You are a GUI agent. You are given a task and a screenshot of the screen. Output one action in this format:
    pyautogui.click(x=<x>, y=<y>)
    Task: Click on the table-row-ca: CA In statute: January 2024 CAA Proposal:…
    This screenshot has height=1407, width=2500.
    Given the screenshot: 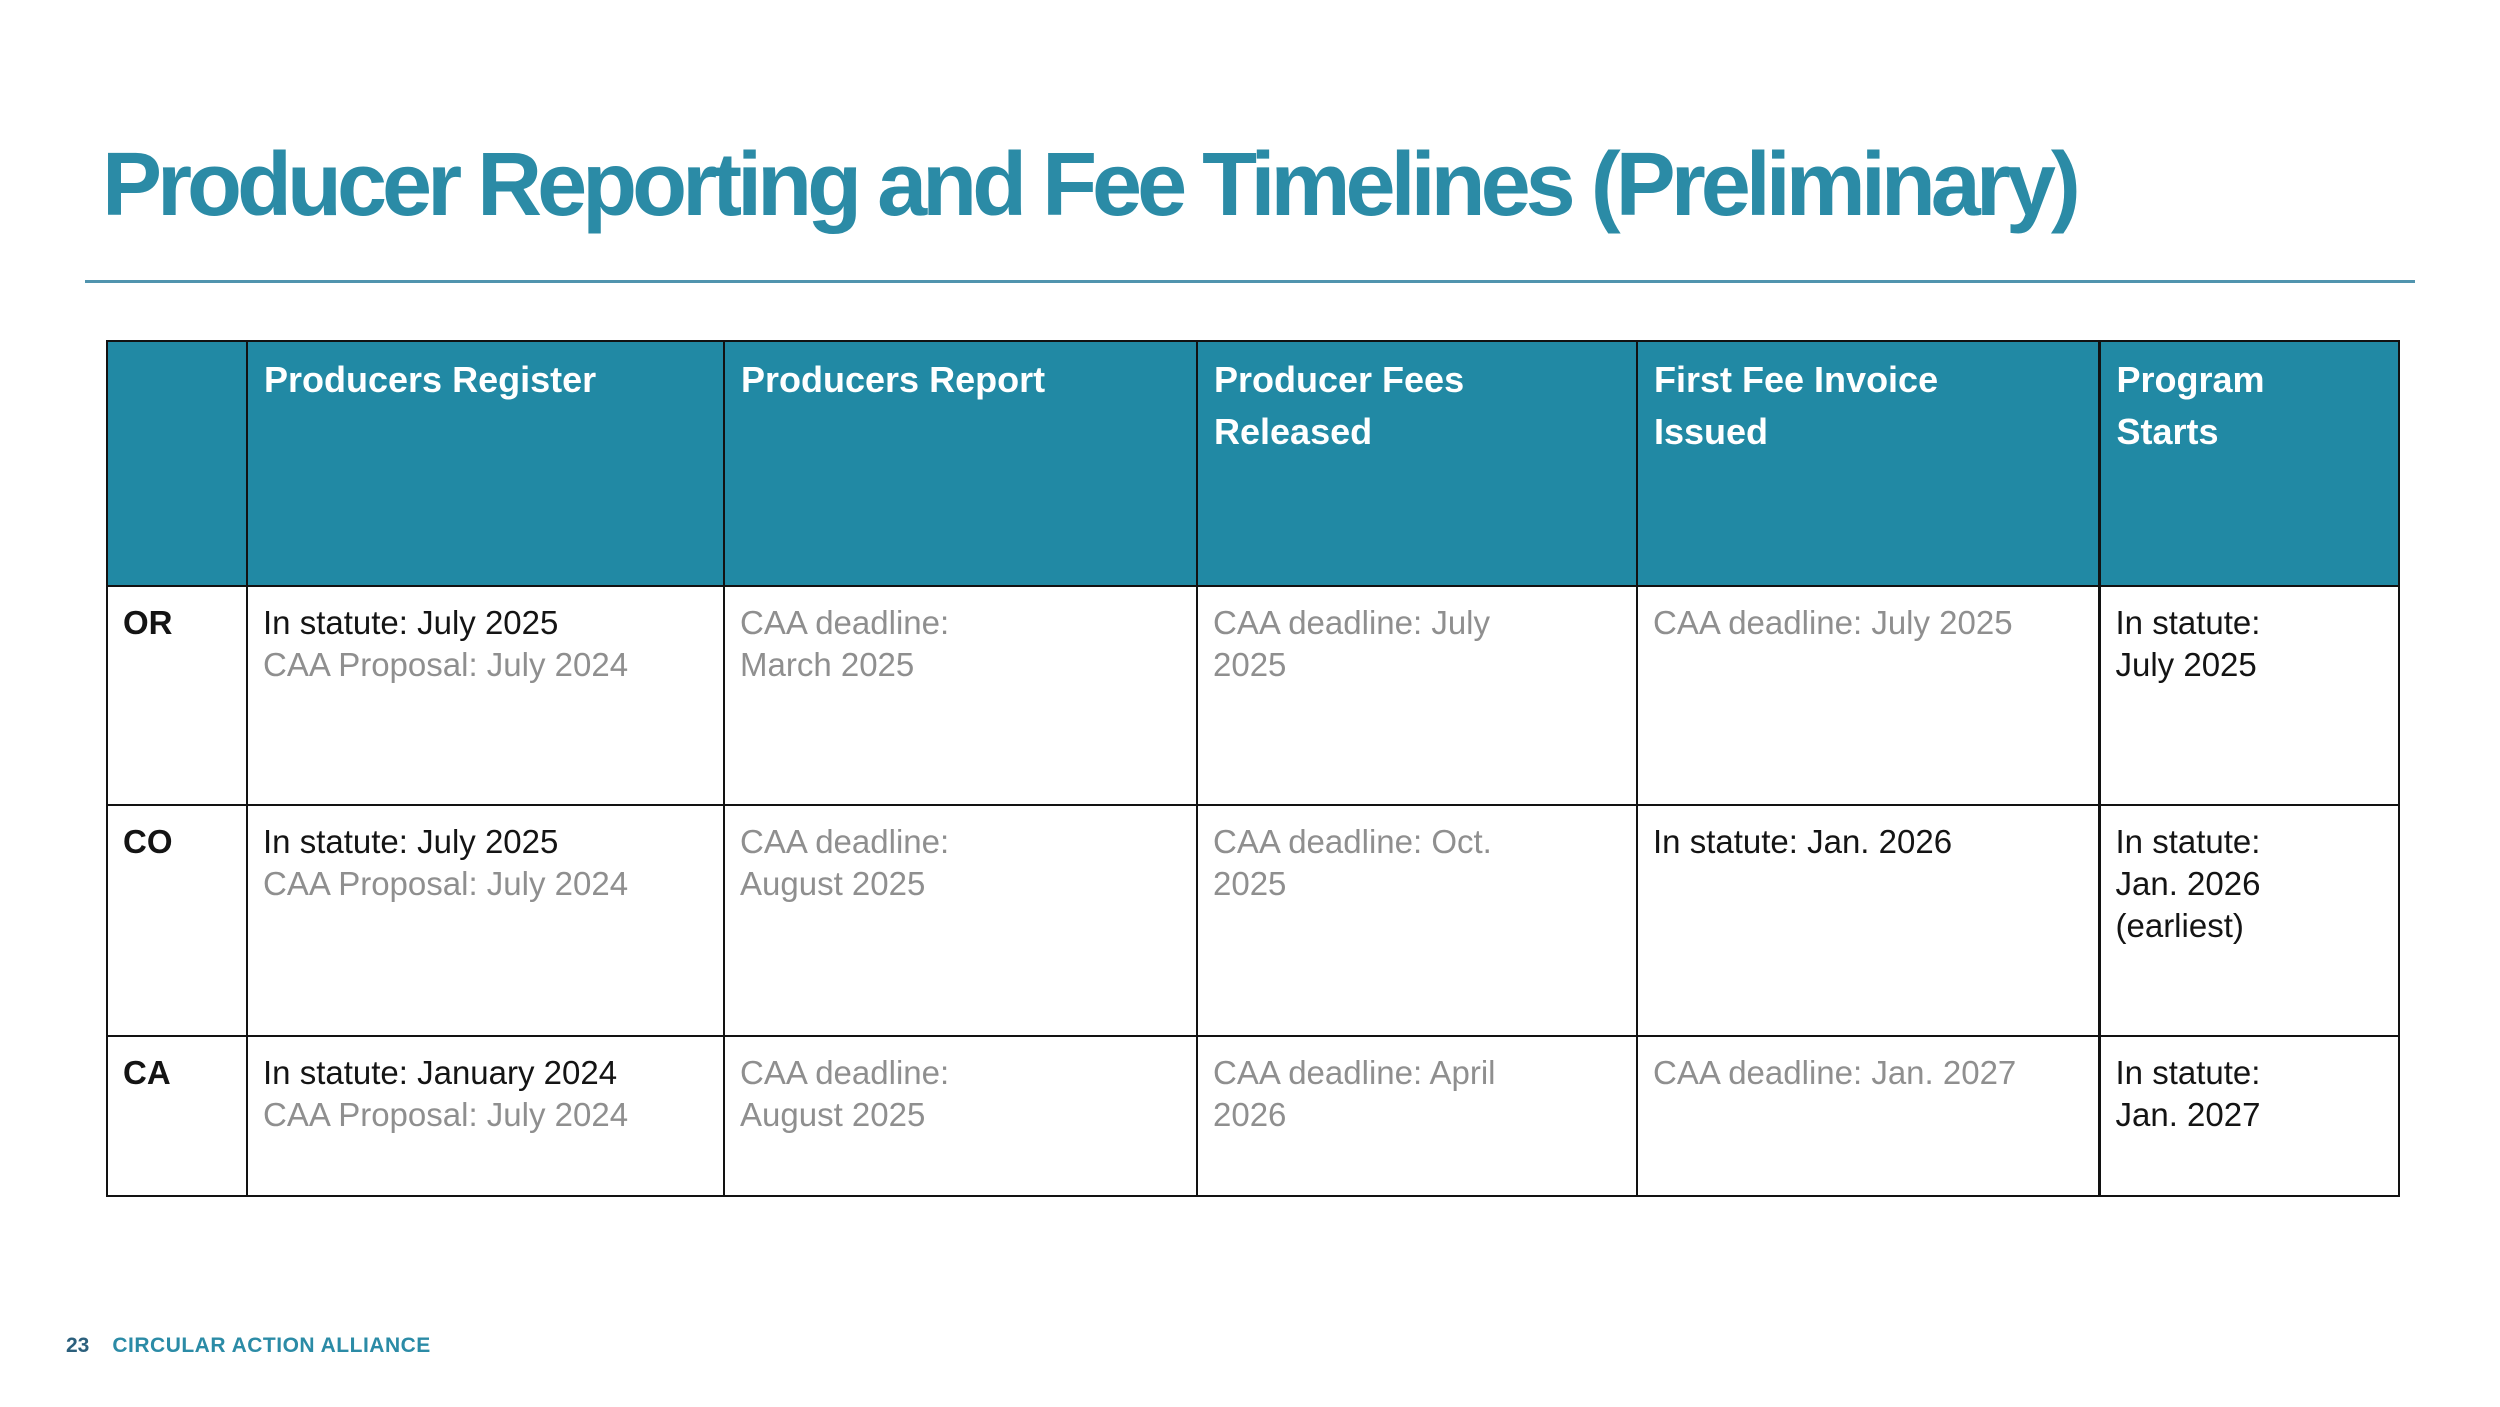 What is the action you would take?
    pyautogui.click(x=1253, y=1116)
    